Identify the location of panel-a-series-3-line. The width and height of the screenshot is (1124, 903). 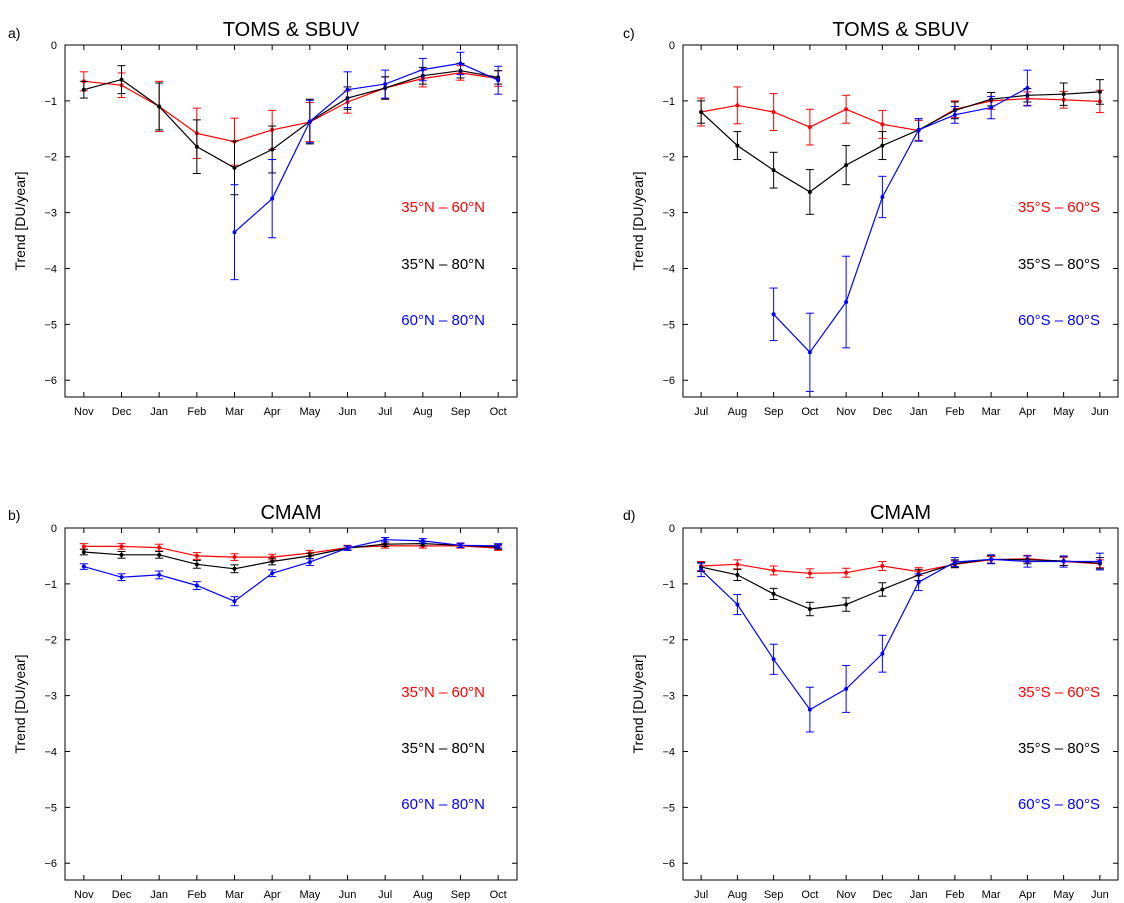
(366, 147).